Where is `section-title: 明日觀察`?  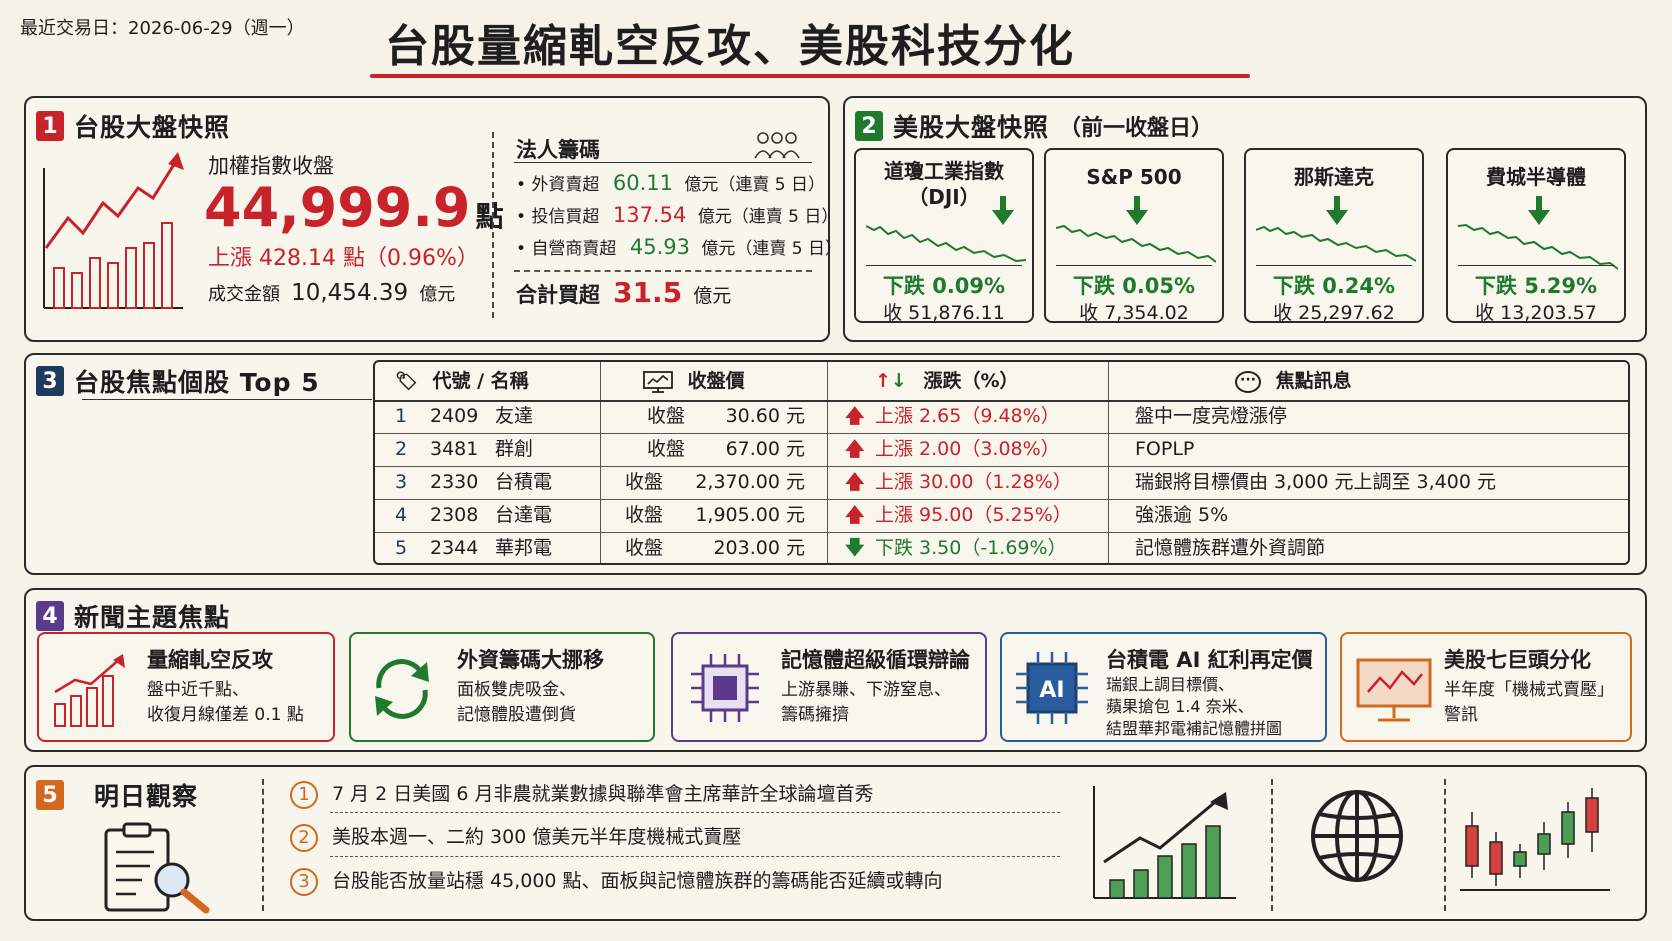 section-title: 明日觀察 is located at coordinates (146, 796).